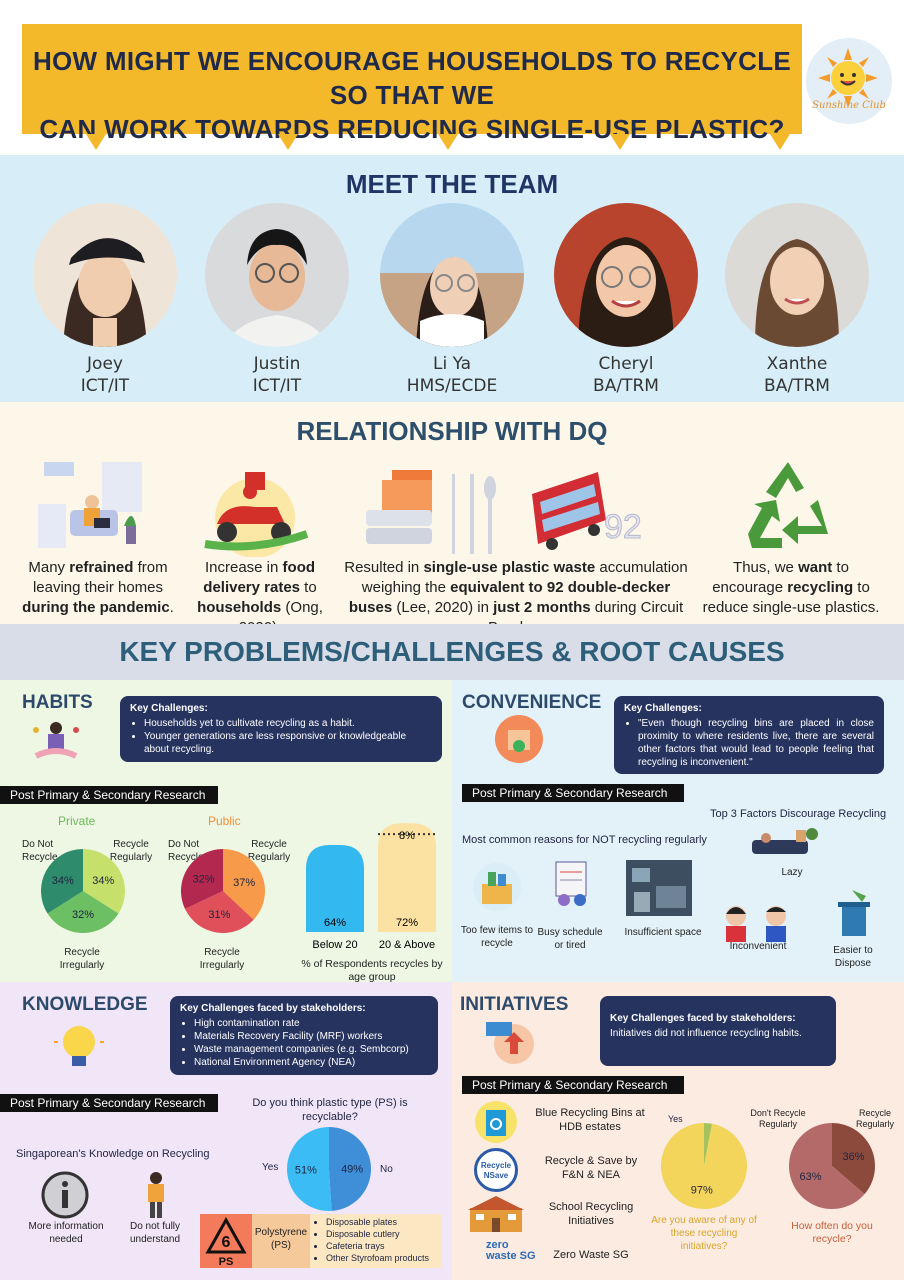 Image resolution: width=904 pixels, height=1280 pixels. What do you see at coordinates (171, 607) in the screenshot?
I see `text-part: .` at bounding box center [171, 607].